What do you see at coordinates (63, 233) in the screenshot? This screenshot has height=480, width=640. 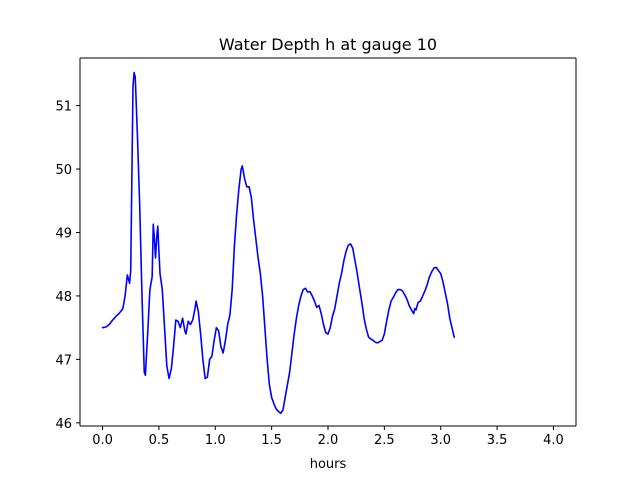 I see `y-tick-label: 49` at bounding box center [63, 233].